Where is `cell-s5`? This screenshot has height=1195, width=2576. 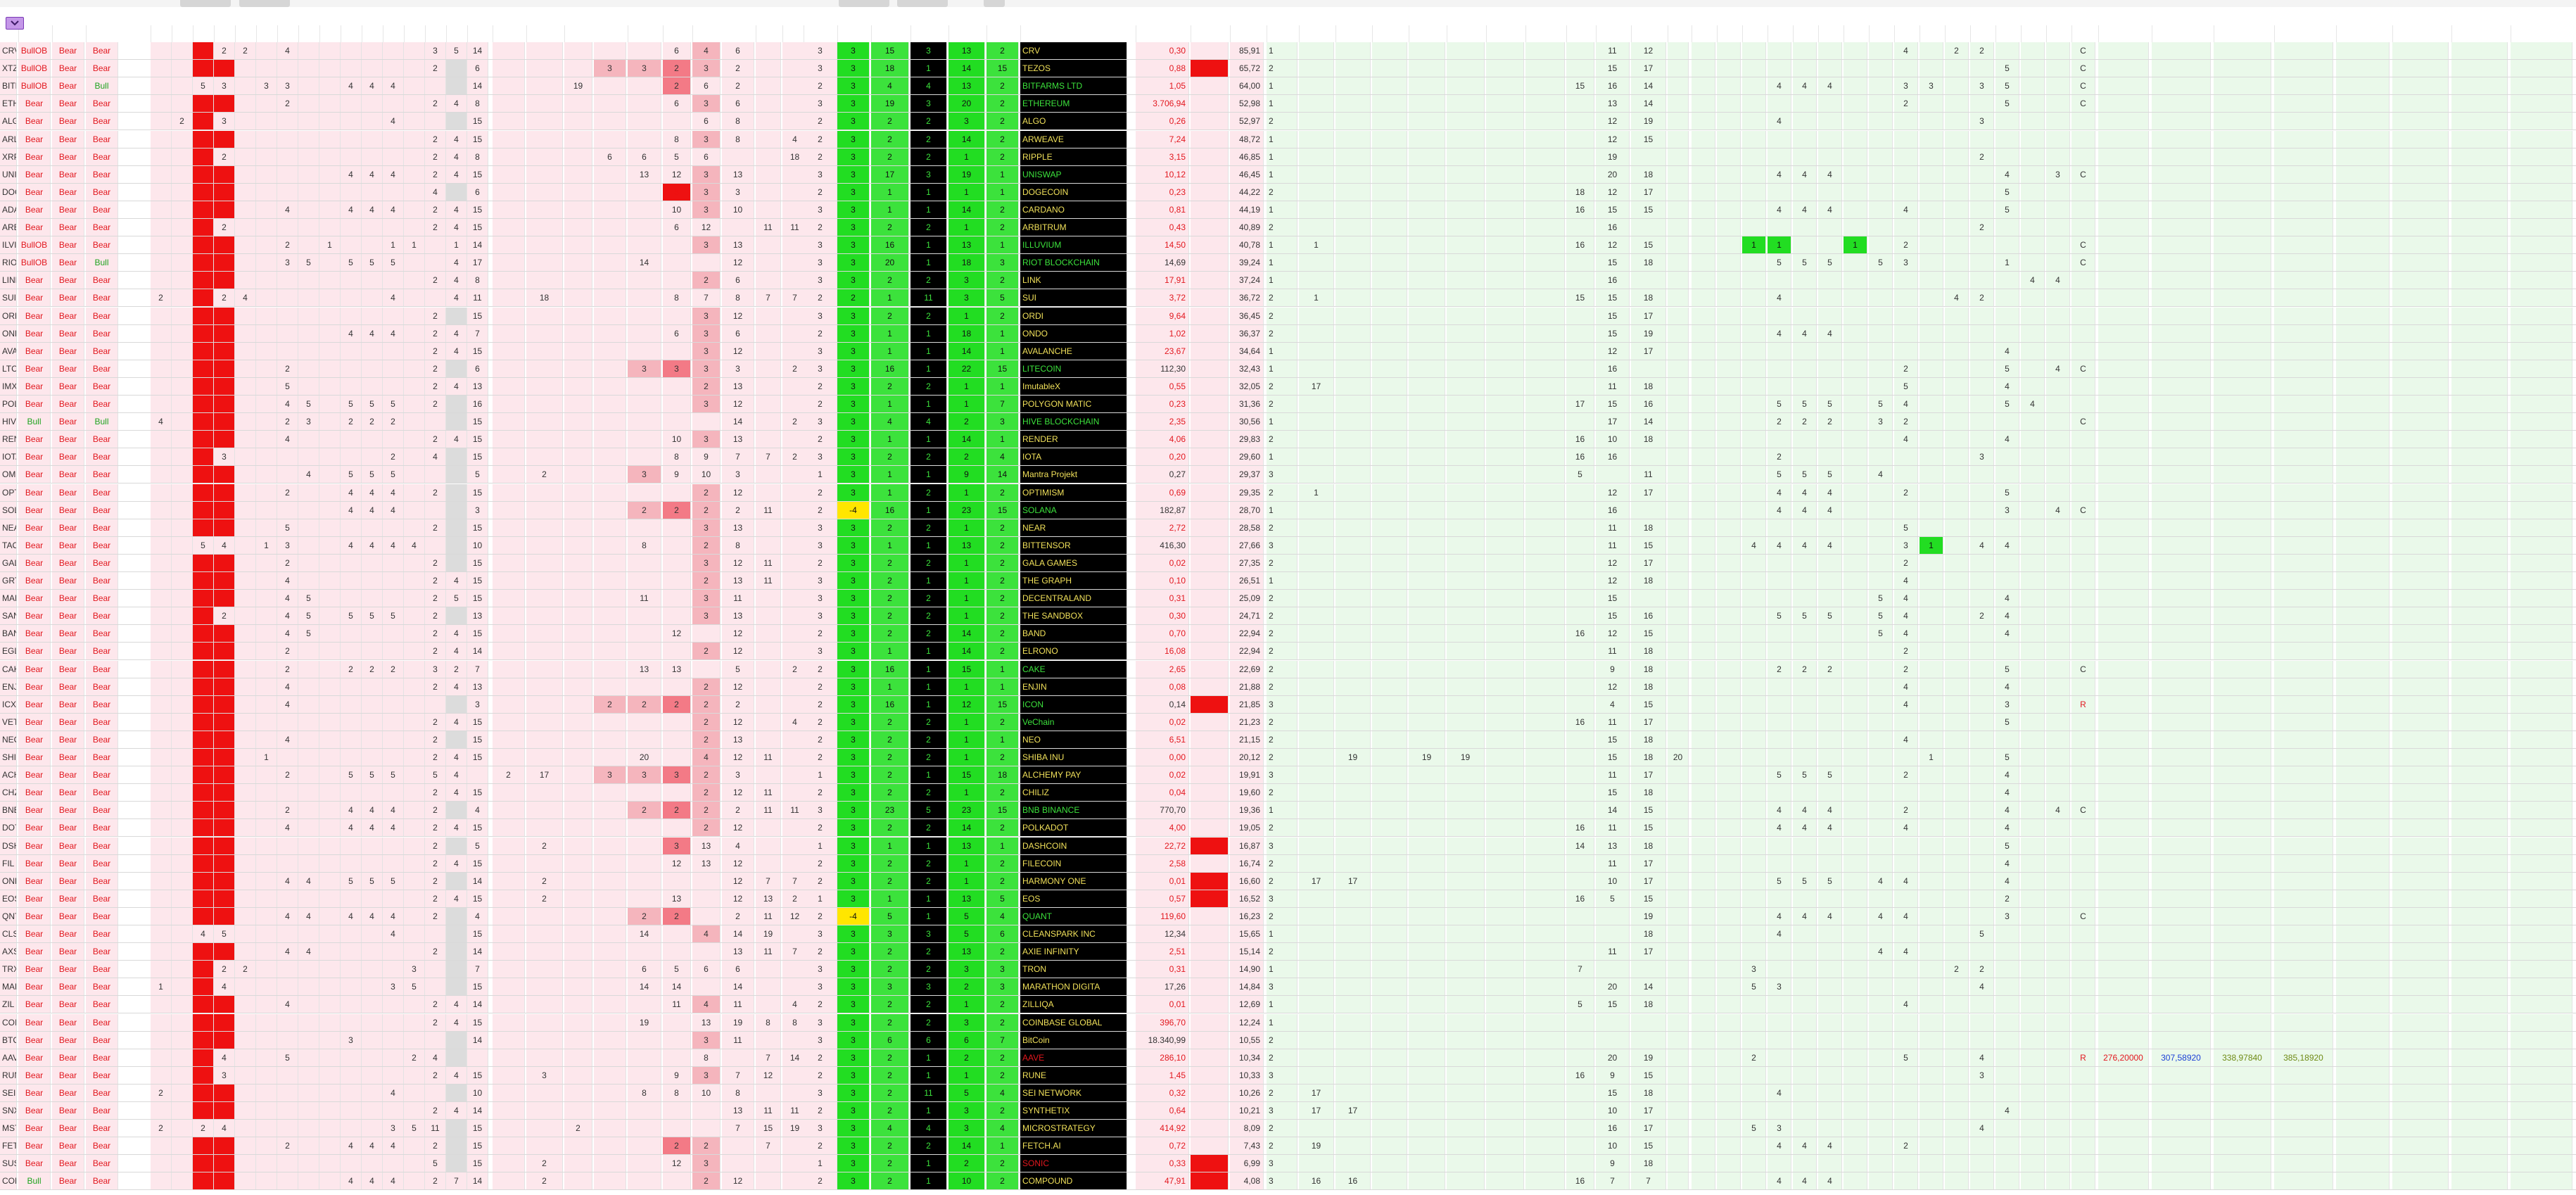 cell-s5 is located at coordinates (677, 262).